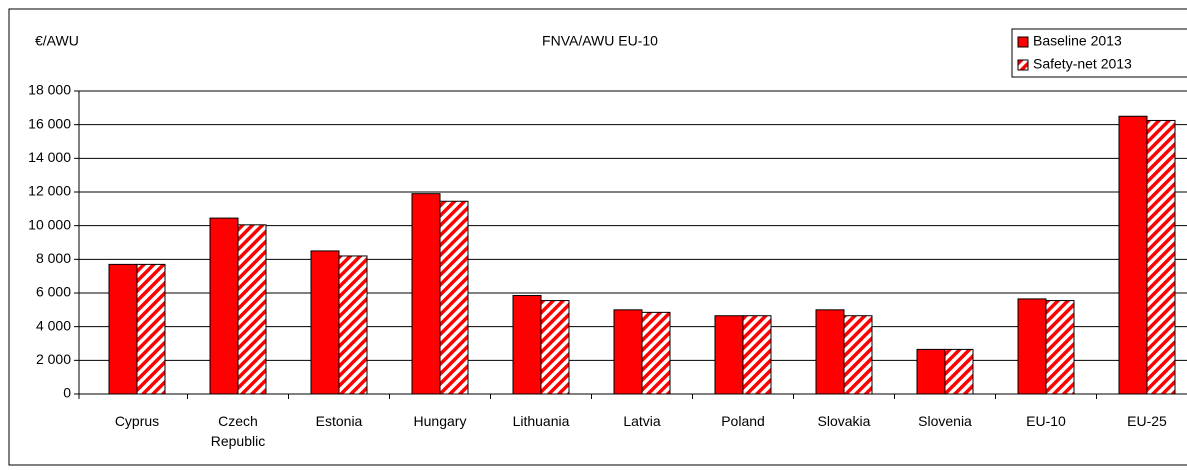 This screenshot has height=470, width=1187. I want to click on x-tick-label: Hungary, so click(440, 421).